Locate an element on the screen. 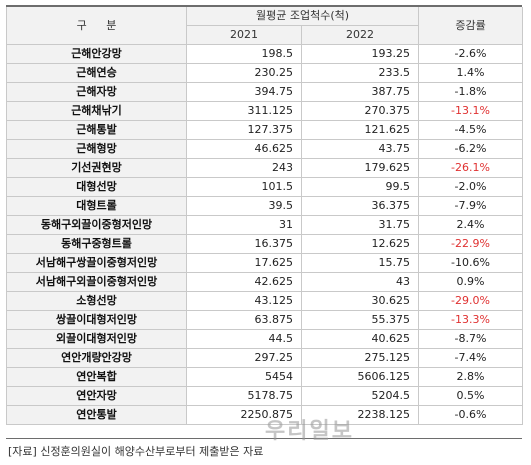 Image resolution: width=531 pixels, height=465 pixels. change-rate: -7.4% is located at coordinates (471, 358).